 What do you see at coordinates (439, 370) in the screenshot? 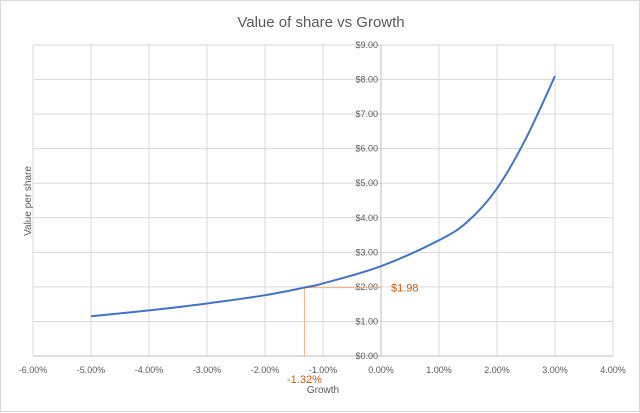
I see `x-tick-label: 1.00%` at bounding box center [439, 370].